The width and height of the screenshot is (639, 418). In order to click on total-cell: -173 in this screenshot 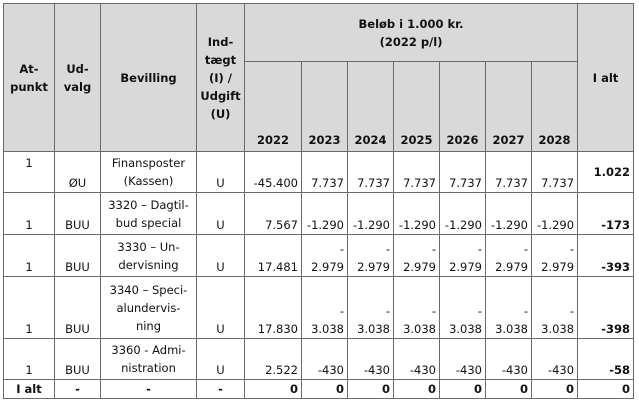, I will do `click(606, 213)`.